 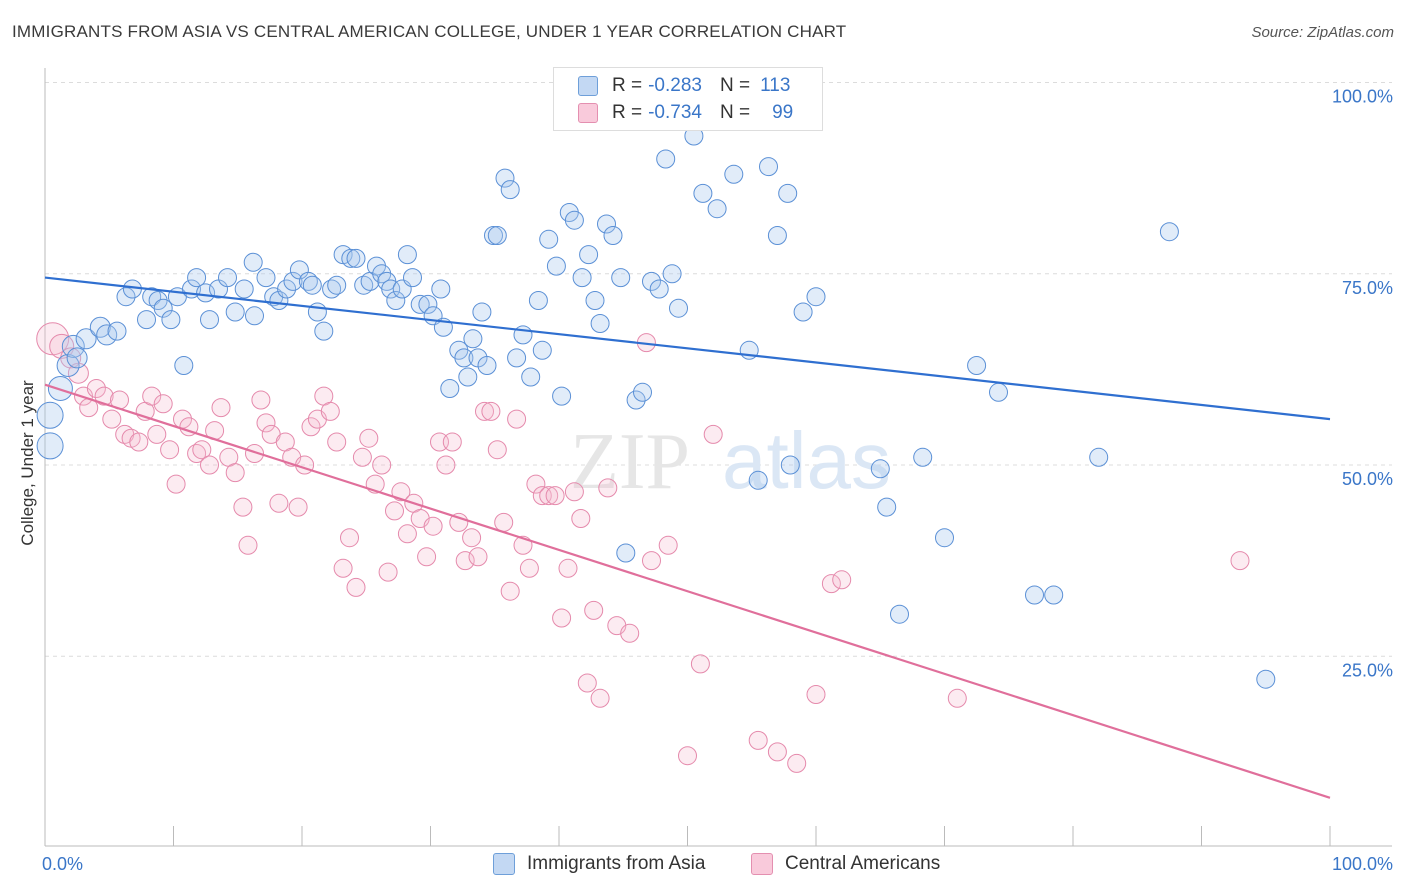 I want to click on legend-r-value: -0.283, so click(x=675, y=85).